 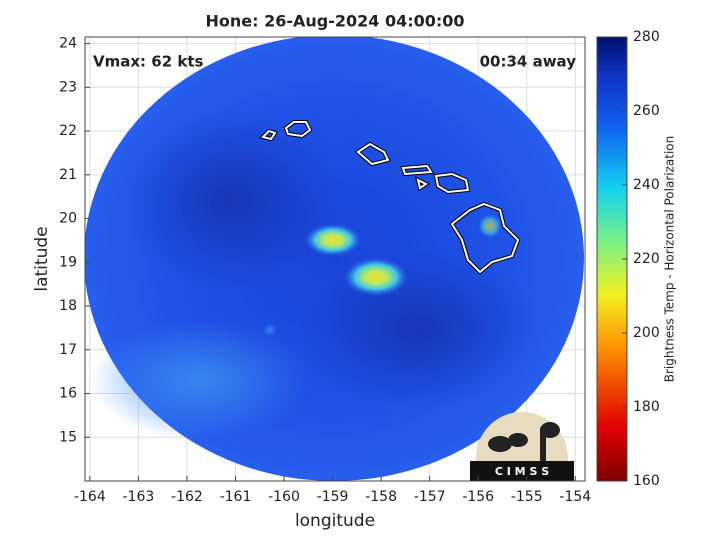 I want to click on y-tick-label: 19, so click(x=68, y=262).